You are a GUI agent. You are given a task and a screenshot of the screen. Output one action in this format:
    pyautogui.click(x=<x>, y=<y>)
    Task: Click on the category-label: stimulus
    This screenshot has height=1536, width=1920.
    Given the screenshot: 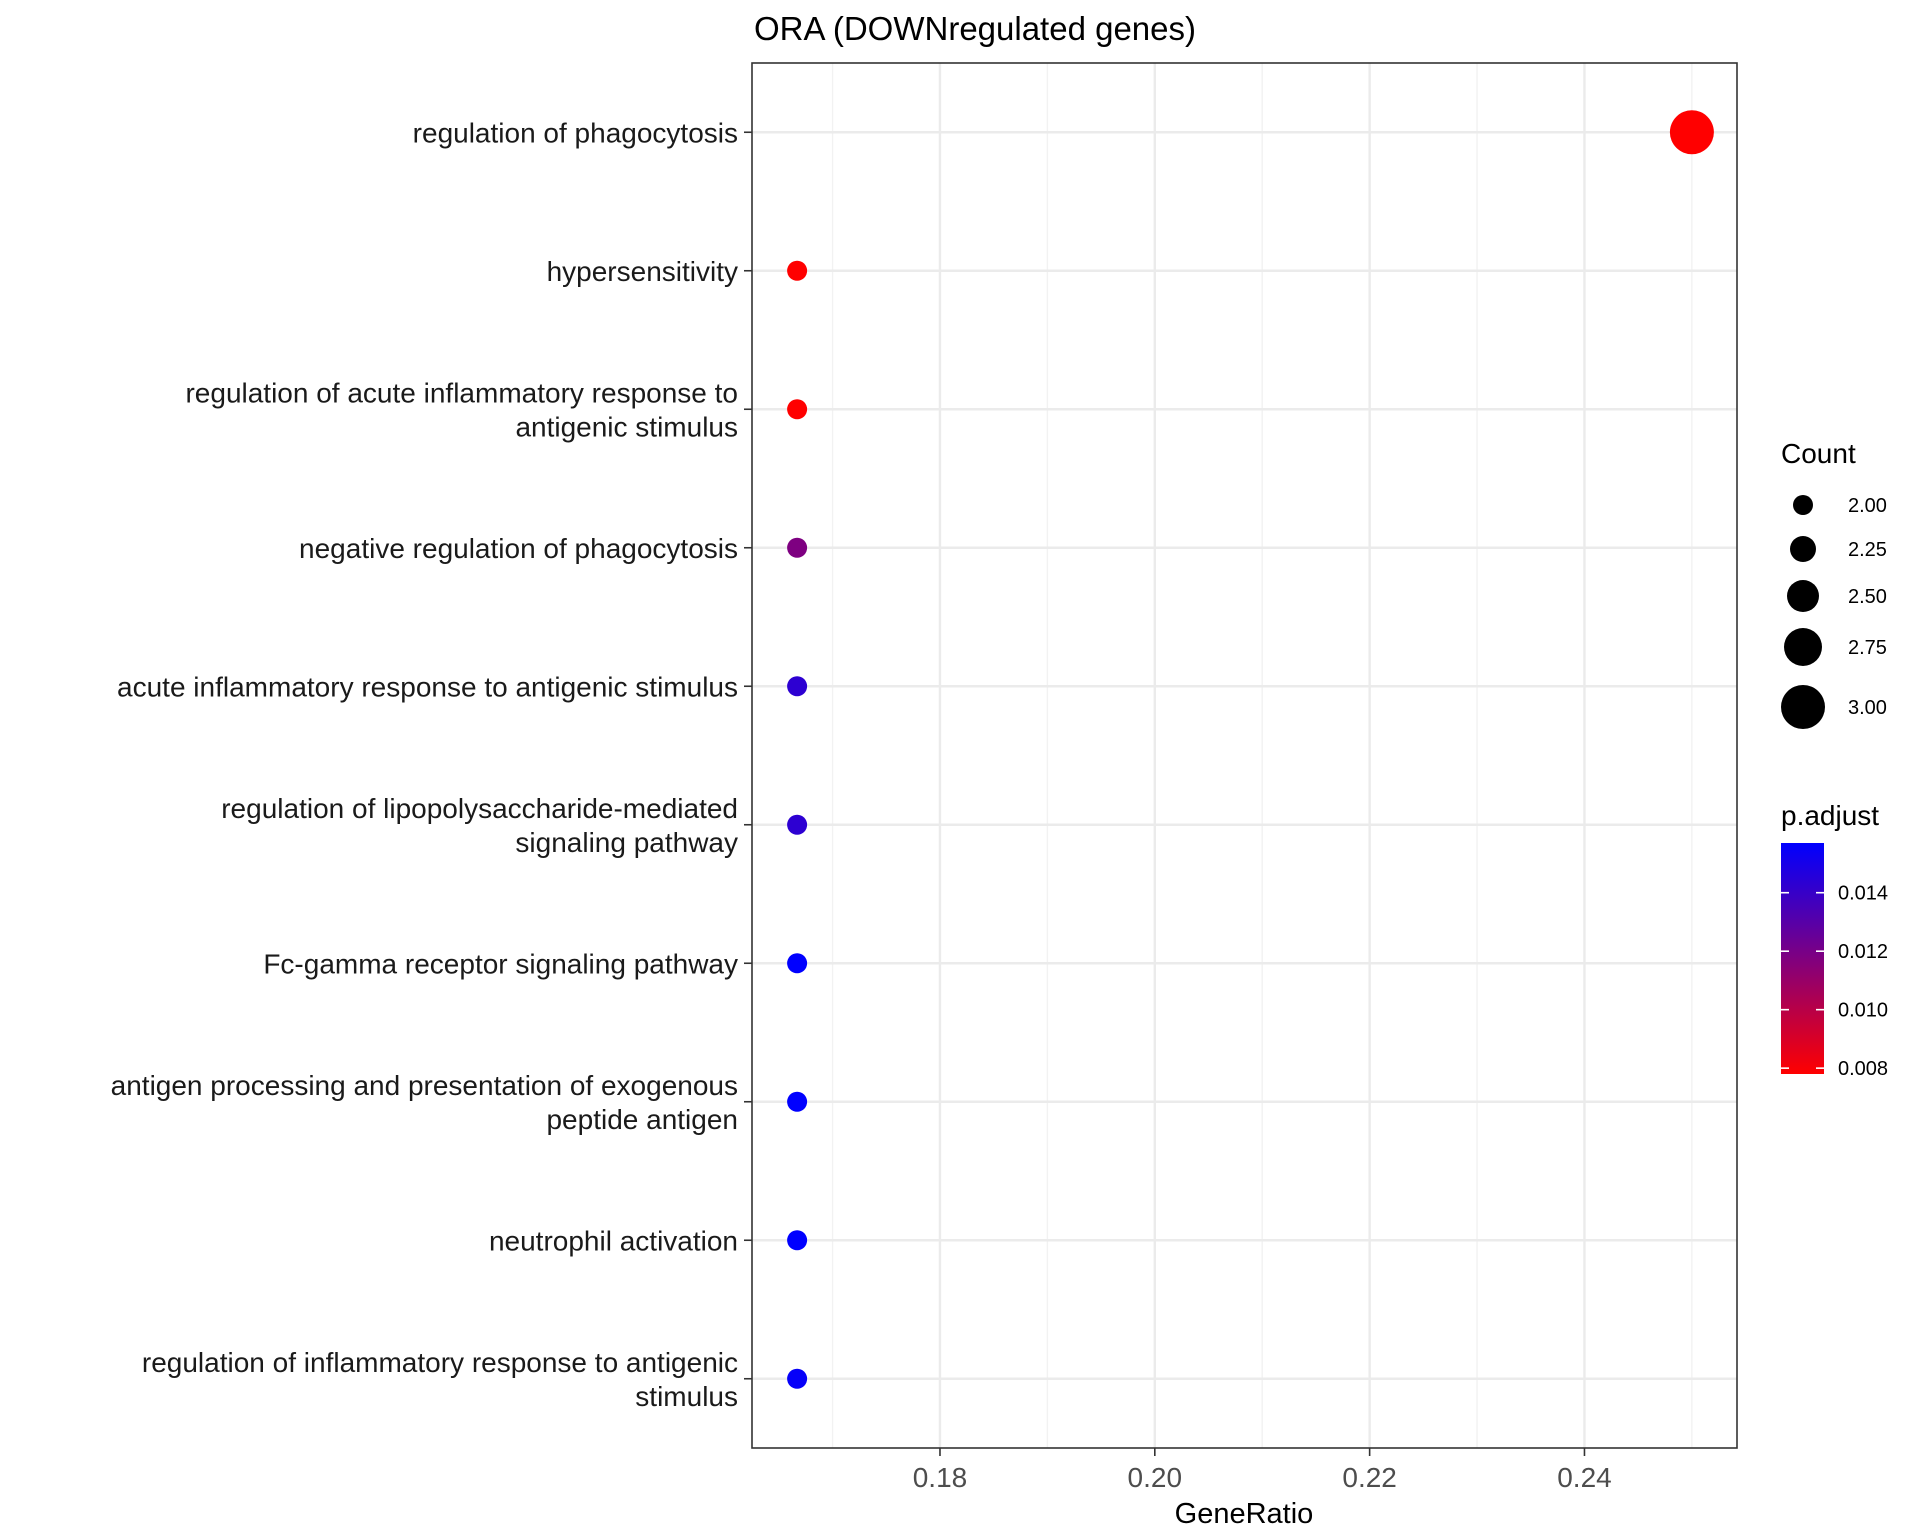 What is the action you would take?
    pyautogui.click(x=686, y=1396)
    